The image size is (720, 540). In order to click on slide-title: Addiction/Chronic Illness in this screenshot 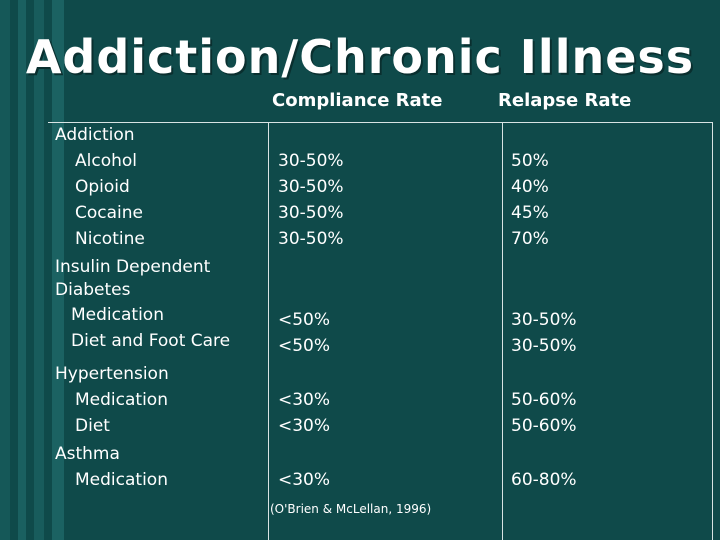, I will do `click(360, 57)`.